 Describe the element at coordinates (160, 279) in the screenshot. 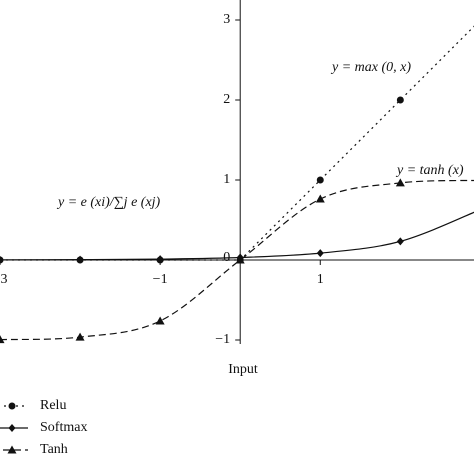

I see `x-tick-label: −1` at that location.